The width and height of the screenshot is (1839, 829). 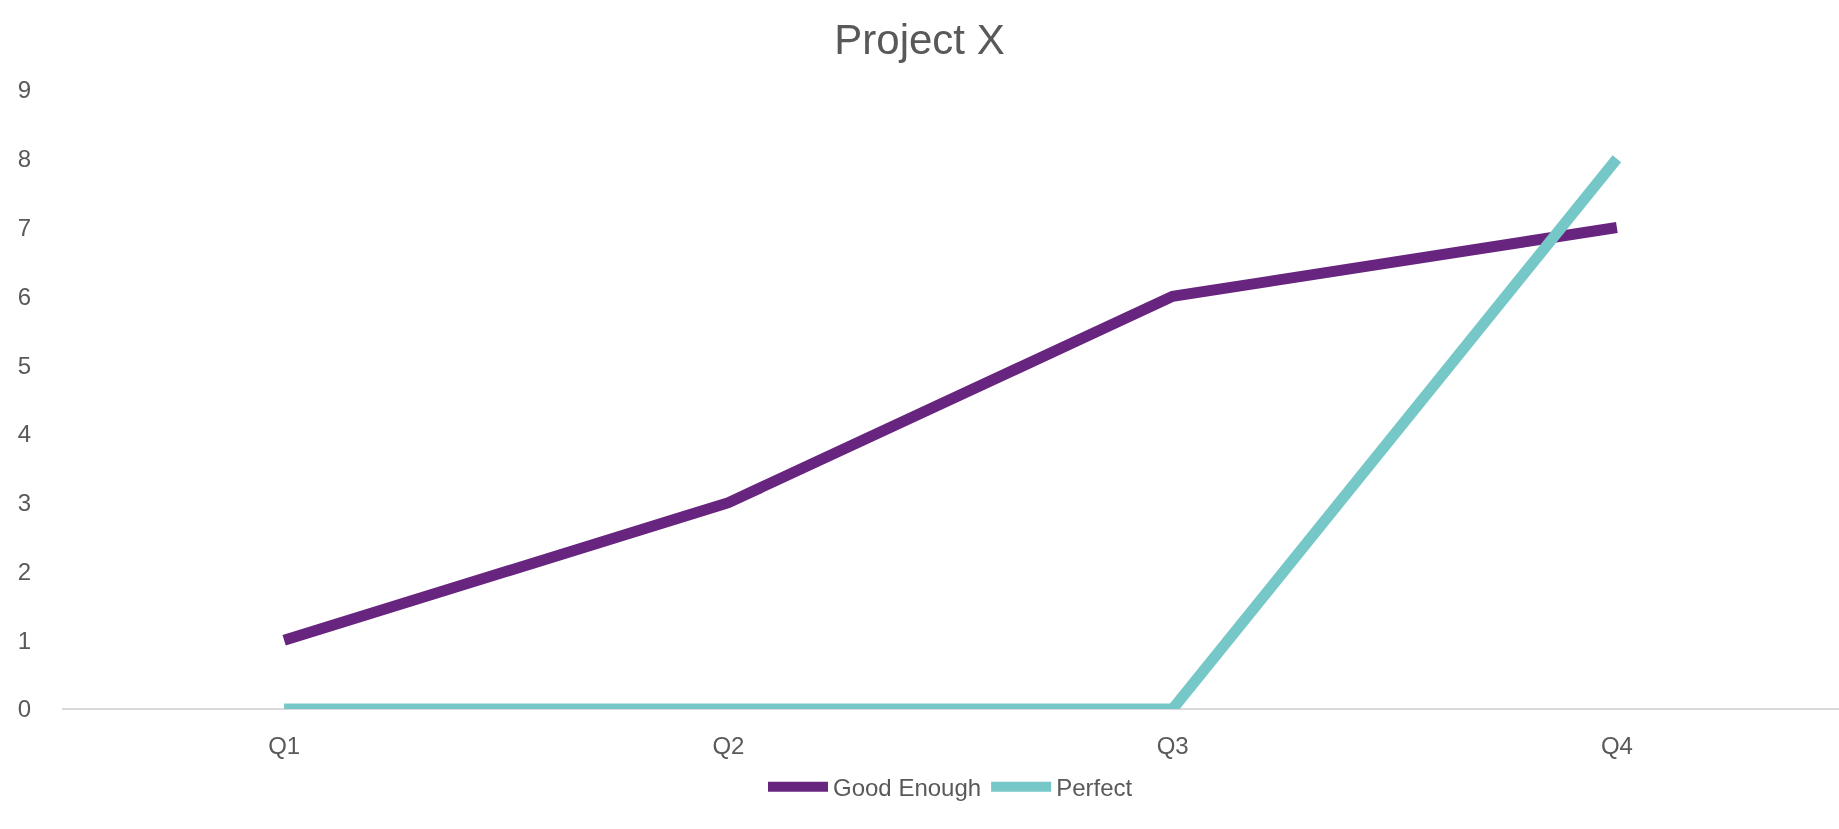 What do you see at coordinates (1094, 788) in the screenshot?
I see `legend-label: Perfect` at bounding box center [1094, 788].